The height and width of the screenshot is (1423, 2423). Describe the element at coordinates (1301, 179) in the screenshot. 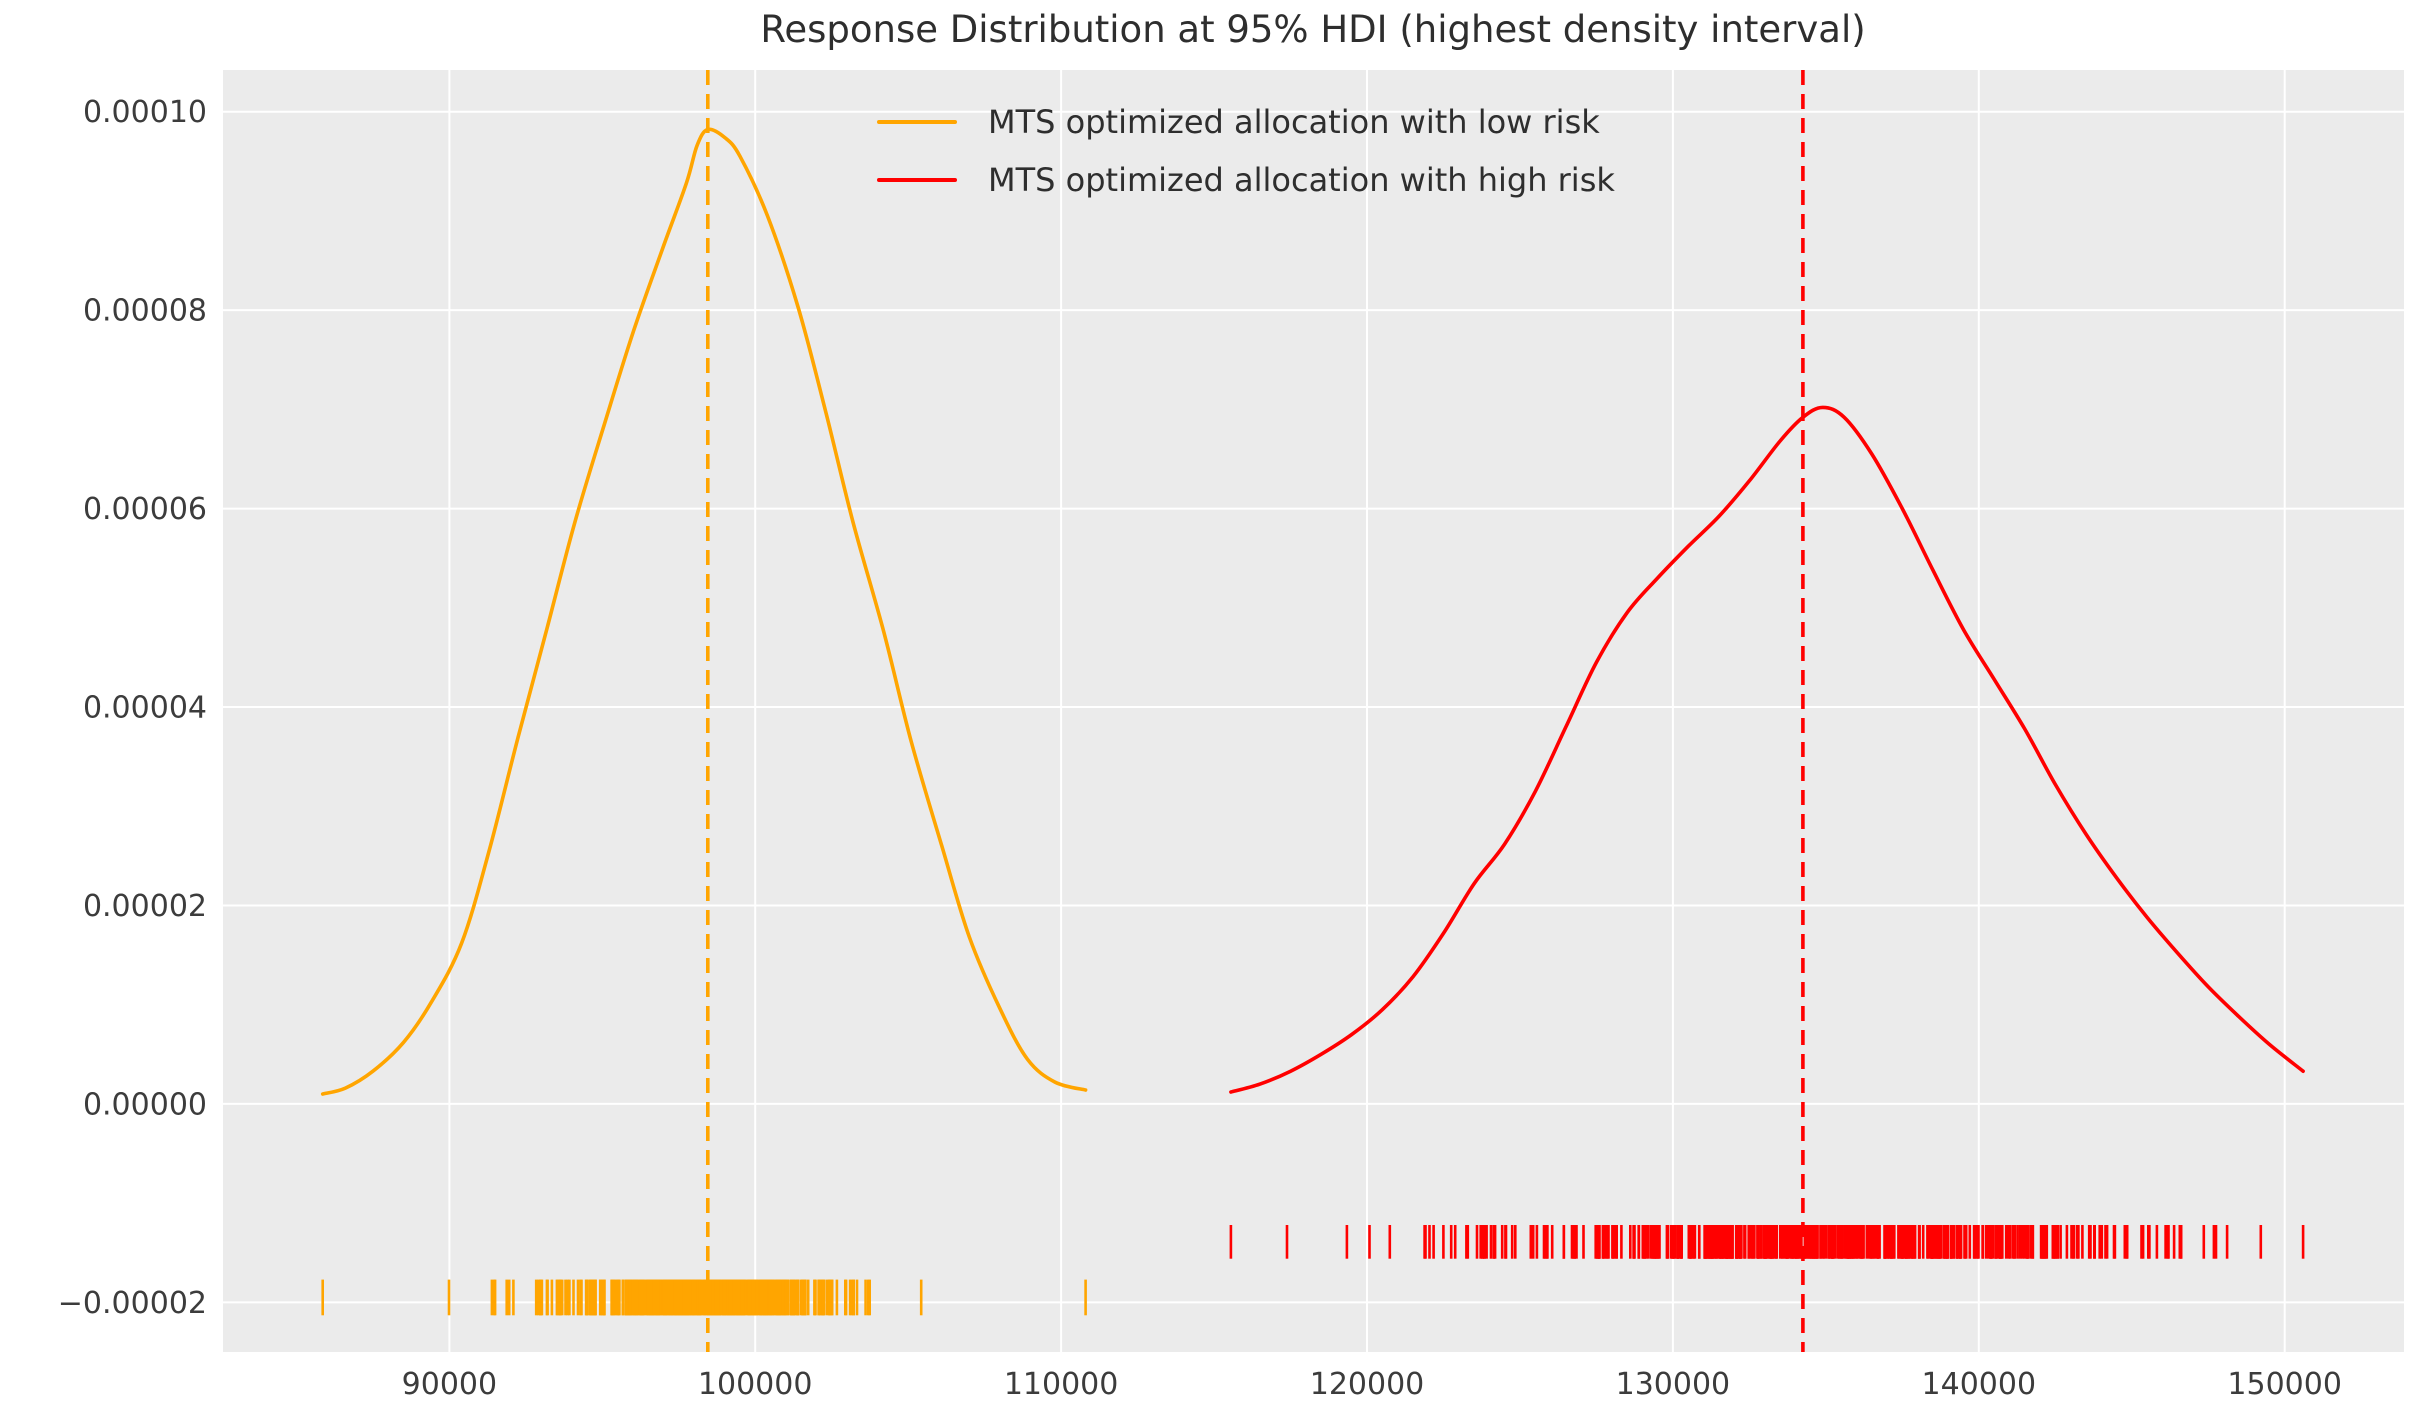

I see `legend-label-high-risk: MTS optimized allocation with high risk` at that location.